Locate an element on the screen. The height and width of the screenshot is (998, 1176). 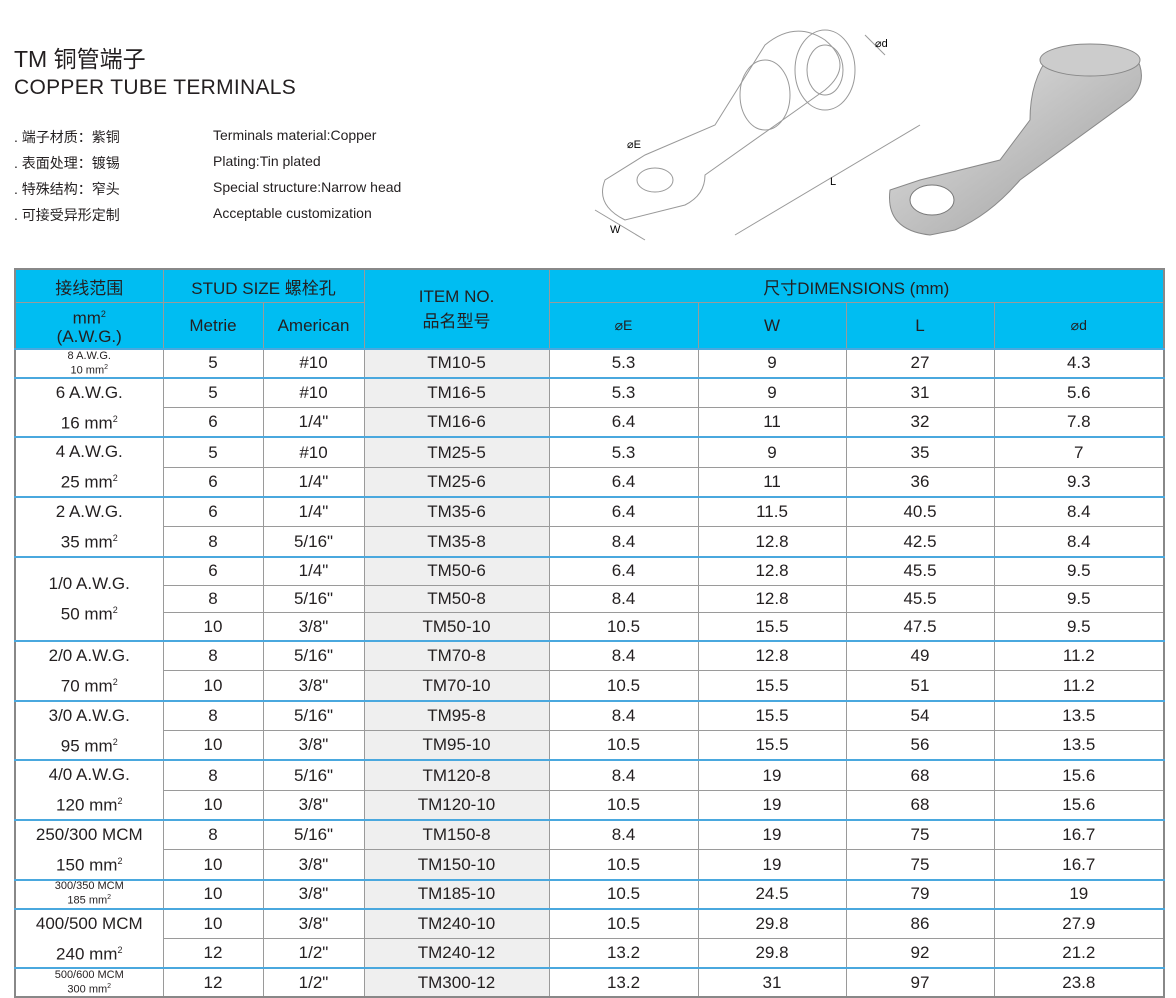
header-d: ⌀d is located at coordinates (1079, 326).